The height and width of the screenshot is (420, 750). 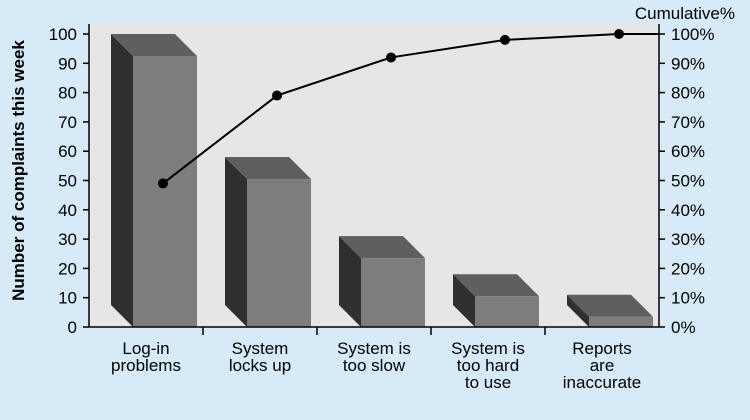 I want to click on y-tick-label: 70, so click(x=67, y=122).